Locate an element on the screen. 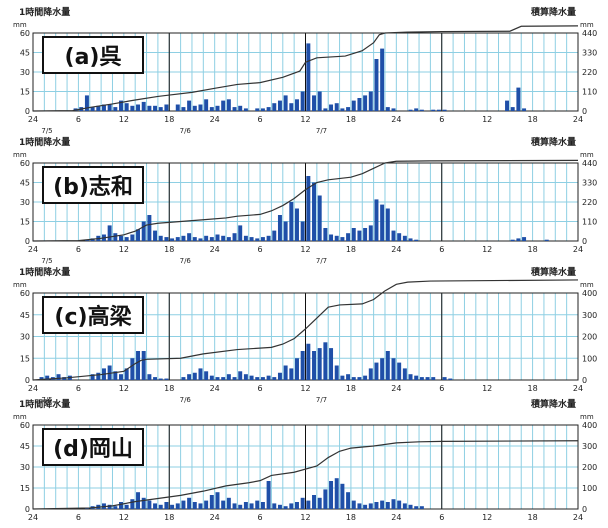 This screenshot has width=608, height=528. right-unit-label: mm is located at coordinates (587, 155).